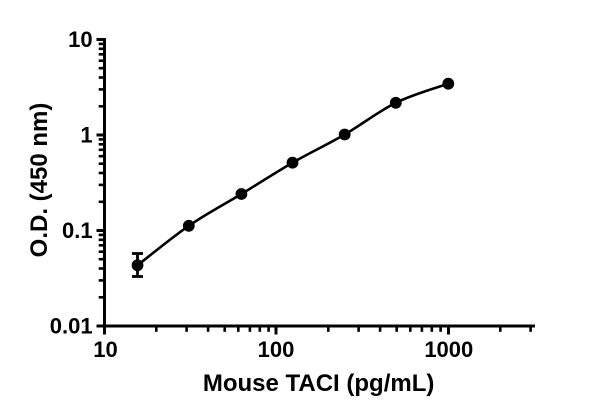 Image resolution: width=600 pixels, height=415 pixels. What do you see at coordinates (71, 325) in the screenshot?
I see `svg-text: 0.01` at bounding box center [71, 325].